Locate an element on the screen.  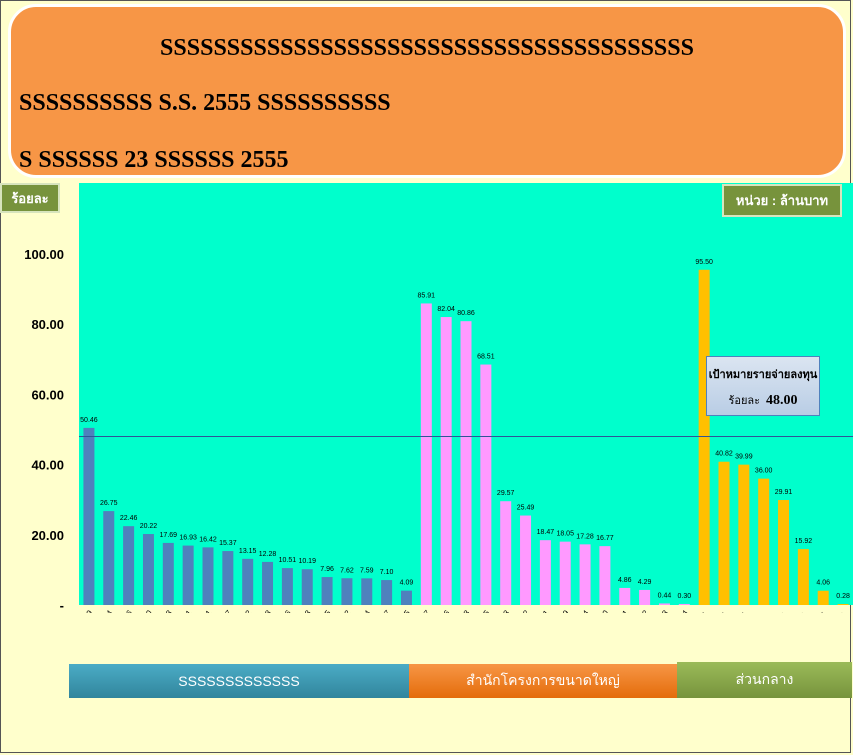
x-tick-label: สชป.8 is located at coordinates (262, 610).